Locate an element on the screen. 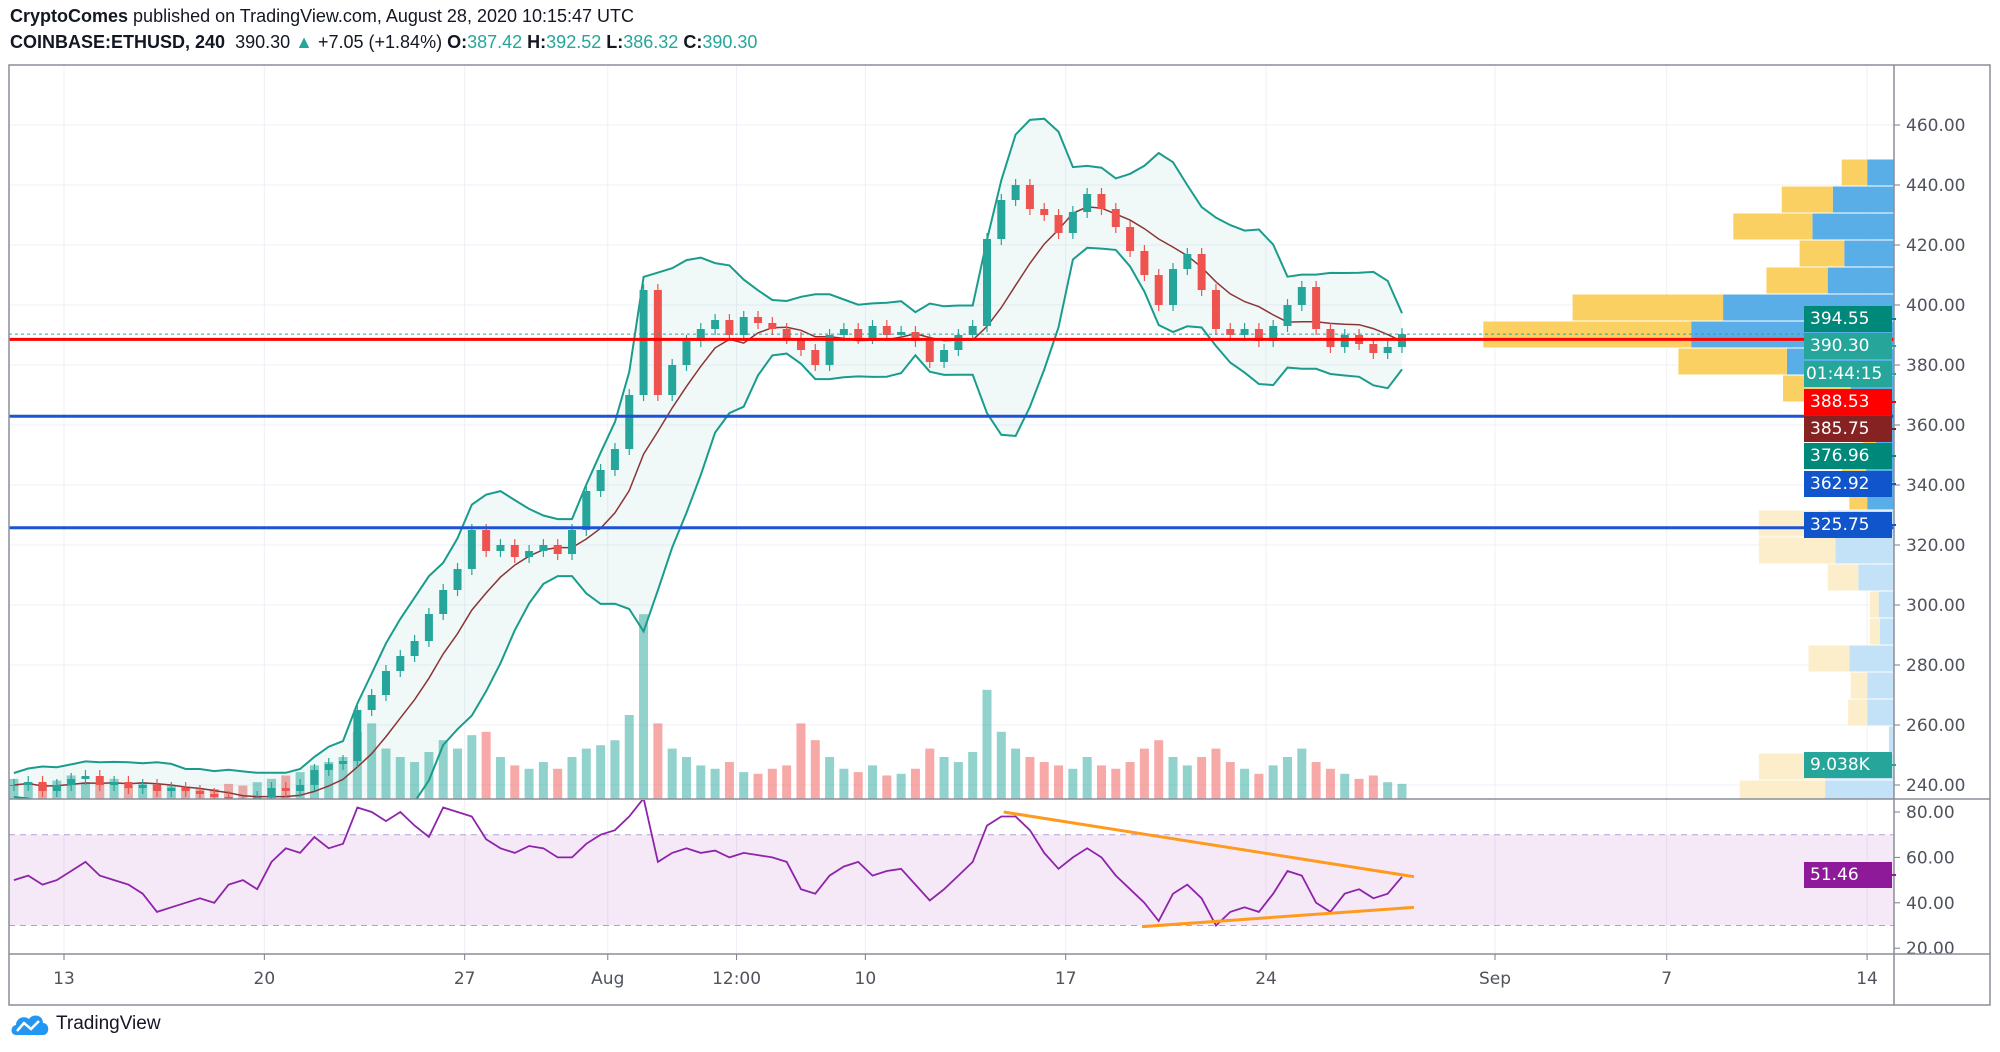  blue-line-label-1: 362.92 is located at coordinates (1850, 484).